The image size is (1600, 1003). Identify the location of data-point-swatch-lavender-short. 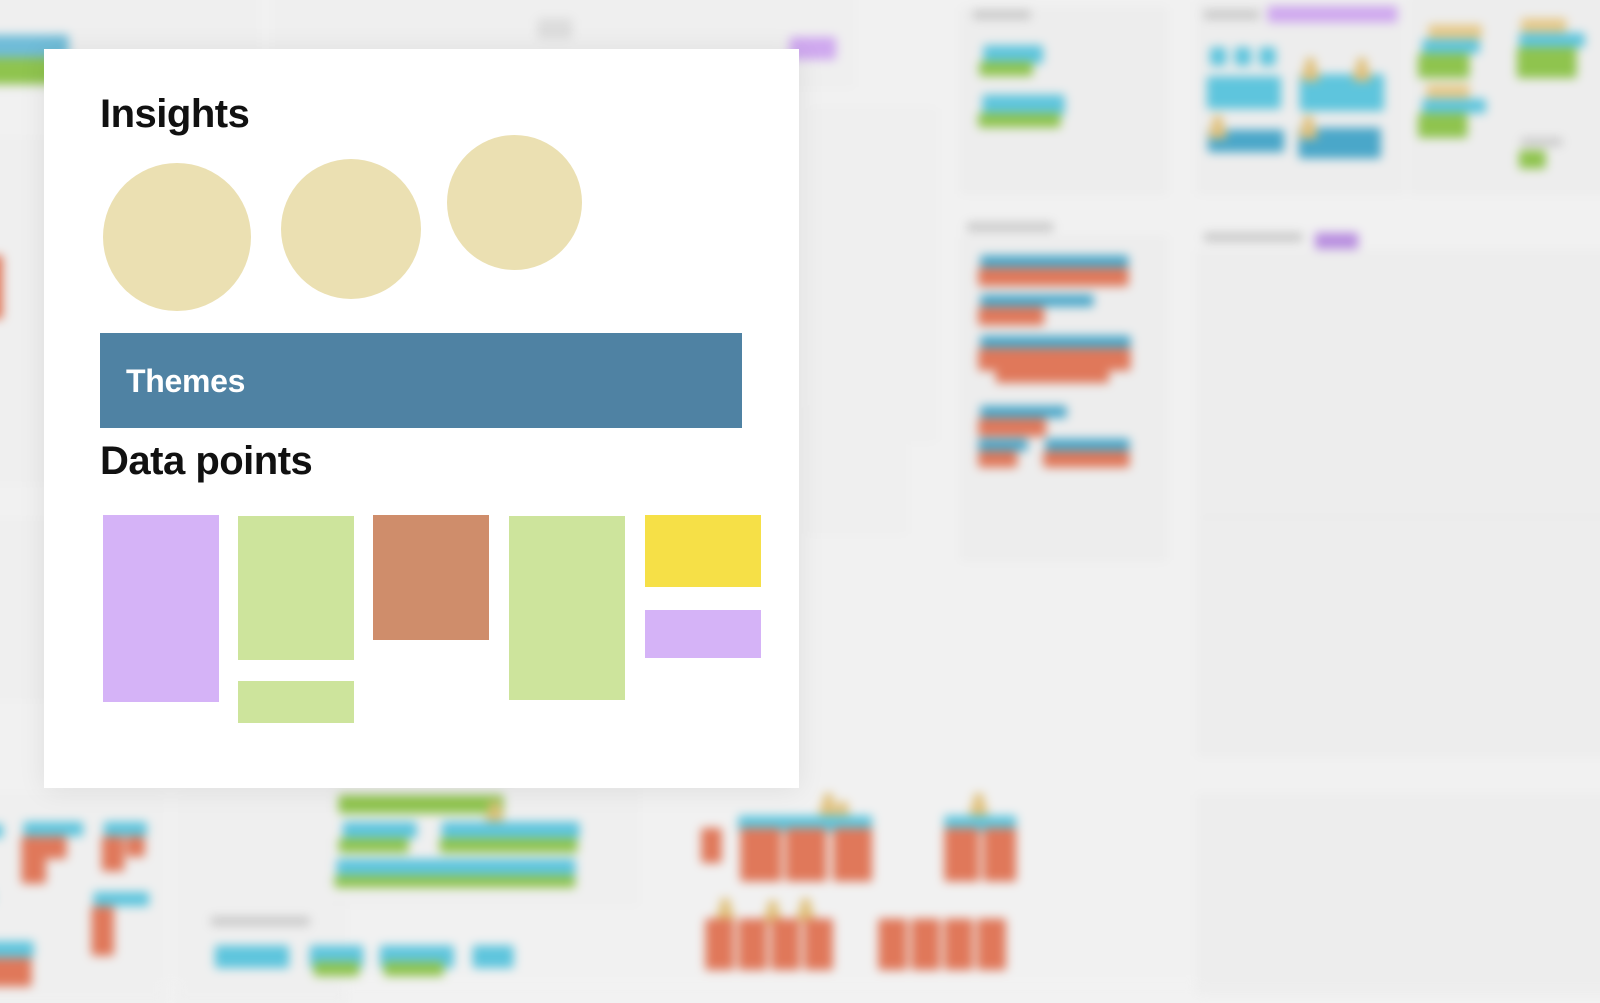
(703, 634).